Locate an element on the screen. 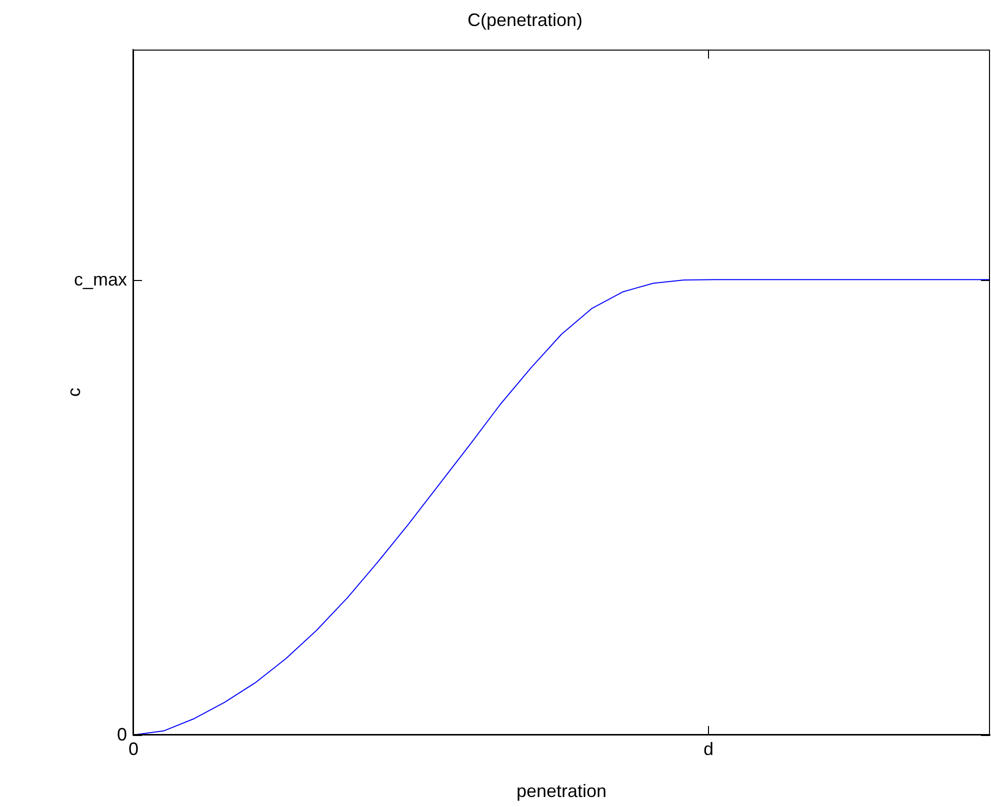 This screenshot has width=991, height=807. text: c_max is located at coordinates (100, 279).